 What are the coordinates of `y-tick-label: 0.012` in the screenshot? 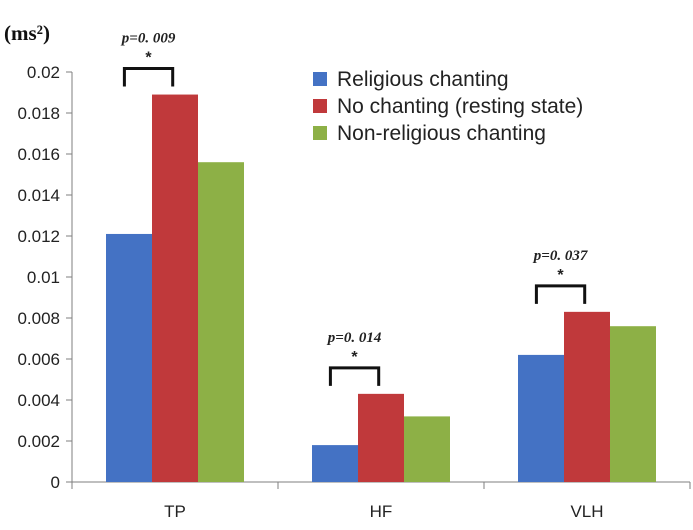 It's located at (38, 236).